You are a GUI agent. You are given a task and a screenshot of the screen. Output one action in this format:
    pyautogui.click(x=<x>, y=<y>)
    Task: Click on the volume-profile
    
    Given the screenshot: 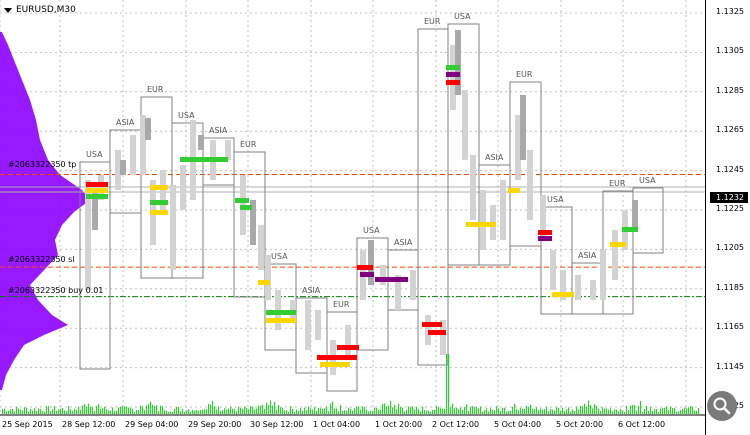 What is the action you would take?
    pyautogui.click(x=45, y=211)
    